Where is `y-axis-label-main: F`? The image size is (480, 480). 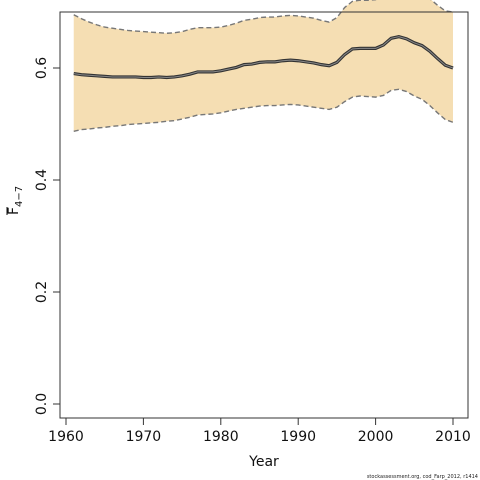
y-axis-label-main: F is located at coordinates (14, 211).